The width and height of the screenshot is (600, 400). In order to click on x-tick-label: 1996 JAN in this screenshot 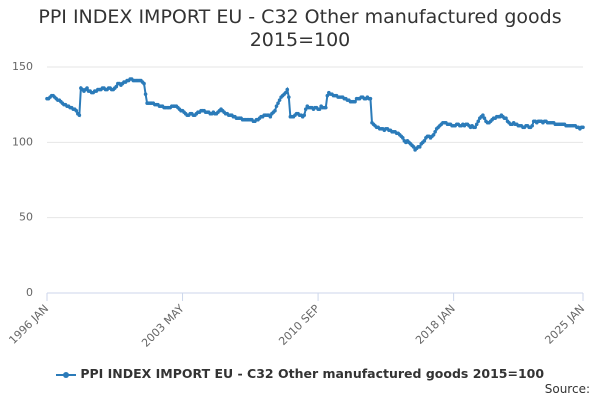, I will do `click(28, 324)`.